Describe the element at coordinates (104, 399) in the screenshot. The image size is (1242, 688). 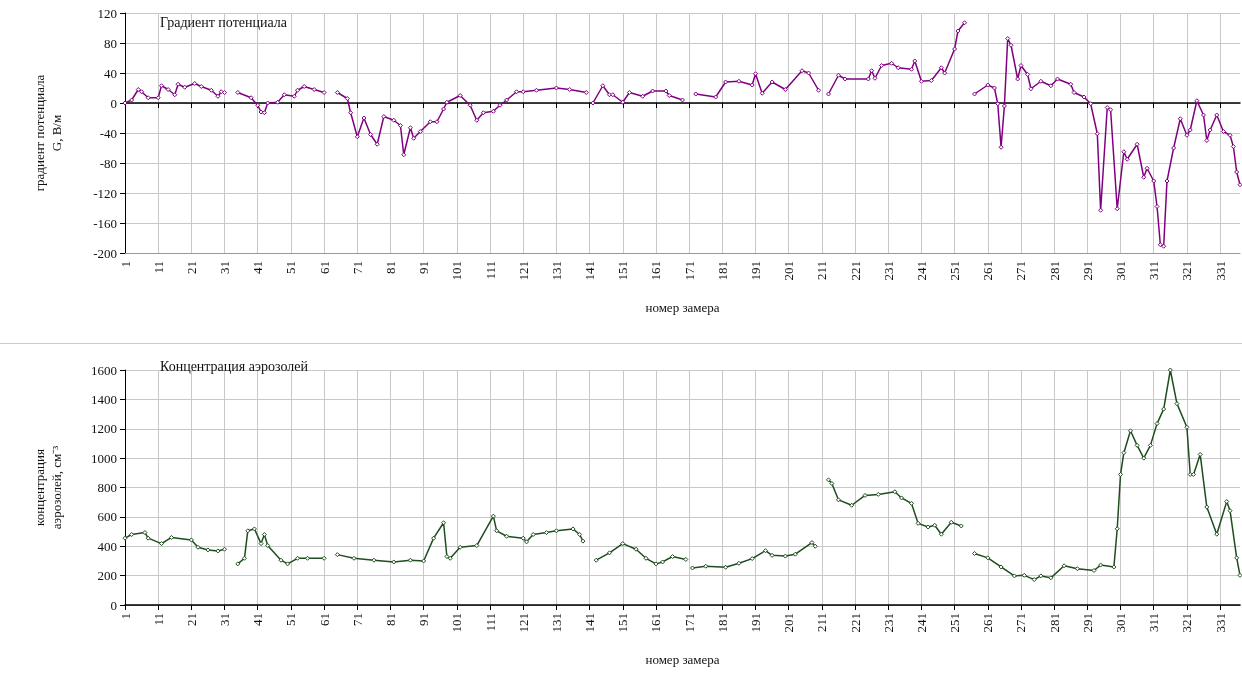
I see `y-tick-label: 1400` at that location.